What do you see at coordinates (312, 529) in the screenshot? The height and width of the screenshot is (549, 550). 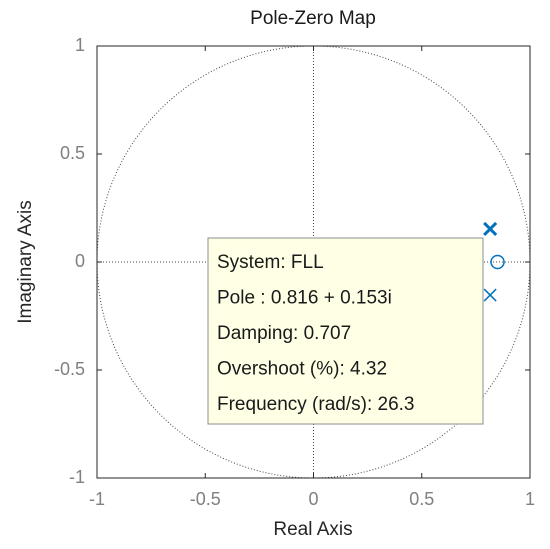 I see `x-axis-label: Real Axis` at bounding box center [312, 529].